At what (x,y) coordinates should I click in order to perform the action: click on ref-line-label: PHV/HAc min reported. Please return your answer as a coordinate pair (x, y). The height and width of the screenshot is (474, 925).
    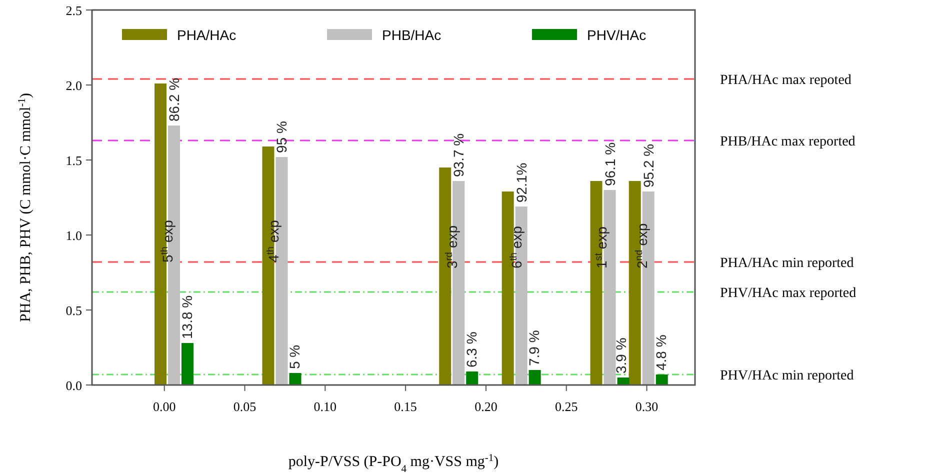
    Looking at the image, I should click on (787, 376).